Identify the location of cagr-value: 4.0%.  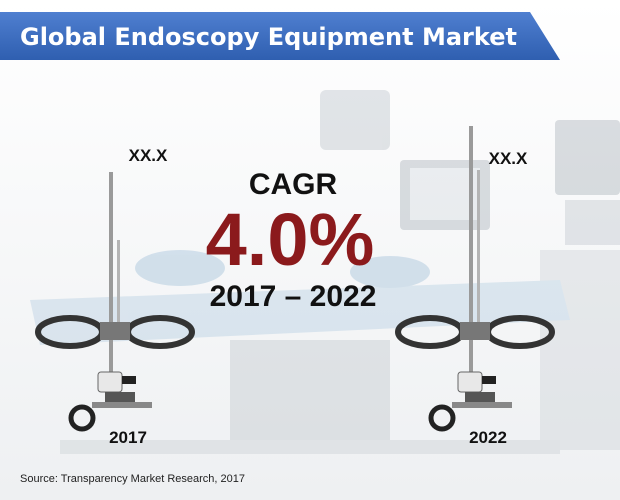
(290, 239).